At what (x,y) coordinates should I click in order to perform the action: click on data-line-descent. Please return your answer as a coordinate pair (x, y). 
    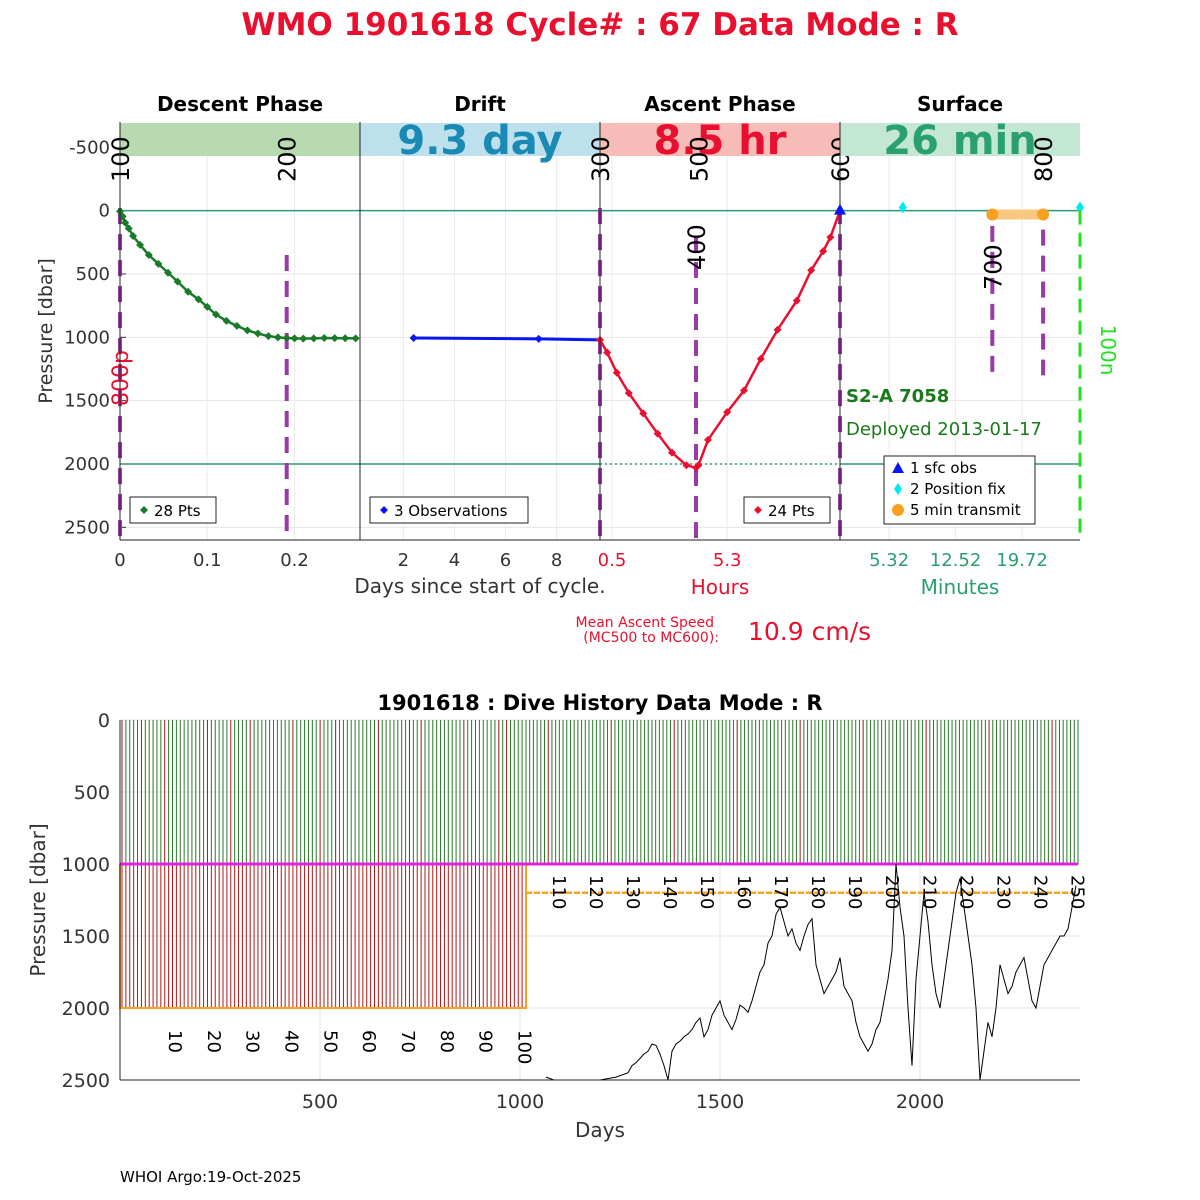
    Looking at the image, I should click on (237, 275).